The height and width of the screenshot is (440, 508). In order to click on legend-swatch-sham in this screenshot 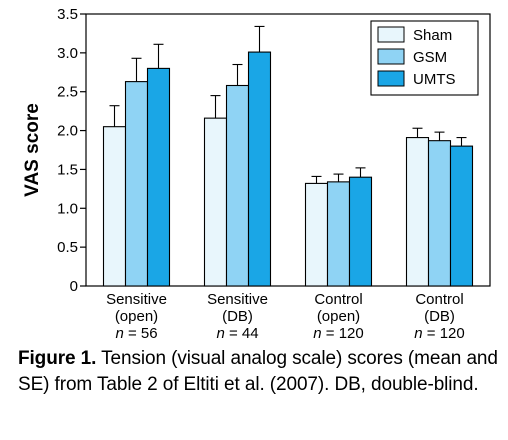, I will do `click(391, 34)`.